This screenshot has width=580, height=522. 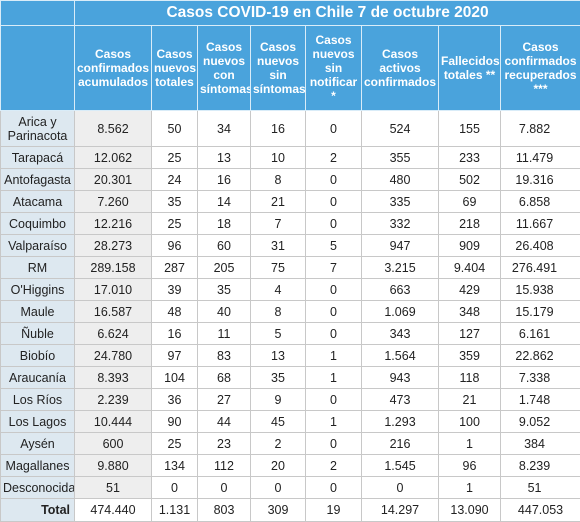 I want to click on column-header: Casos nuevos totales, so click(x=174, y=68).